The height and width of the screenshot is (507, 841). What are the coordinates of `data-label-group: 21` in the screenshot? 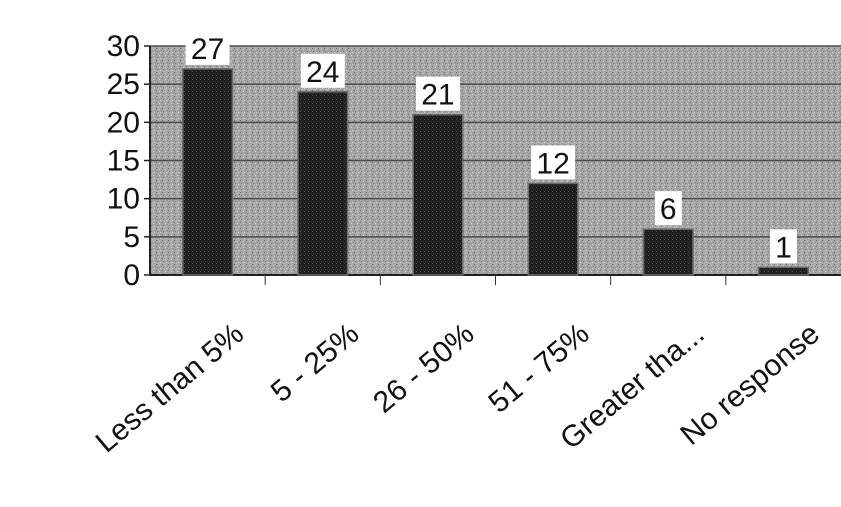 It's located at (437, 94).